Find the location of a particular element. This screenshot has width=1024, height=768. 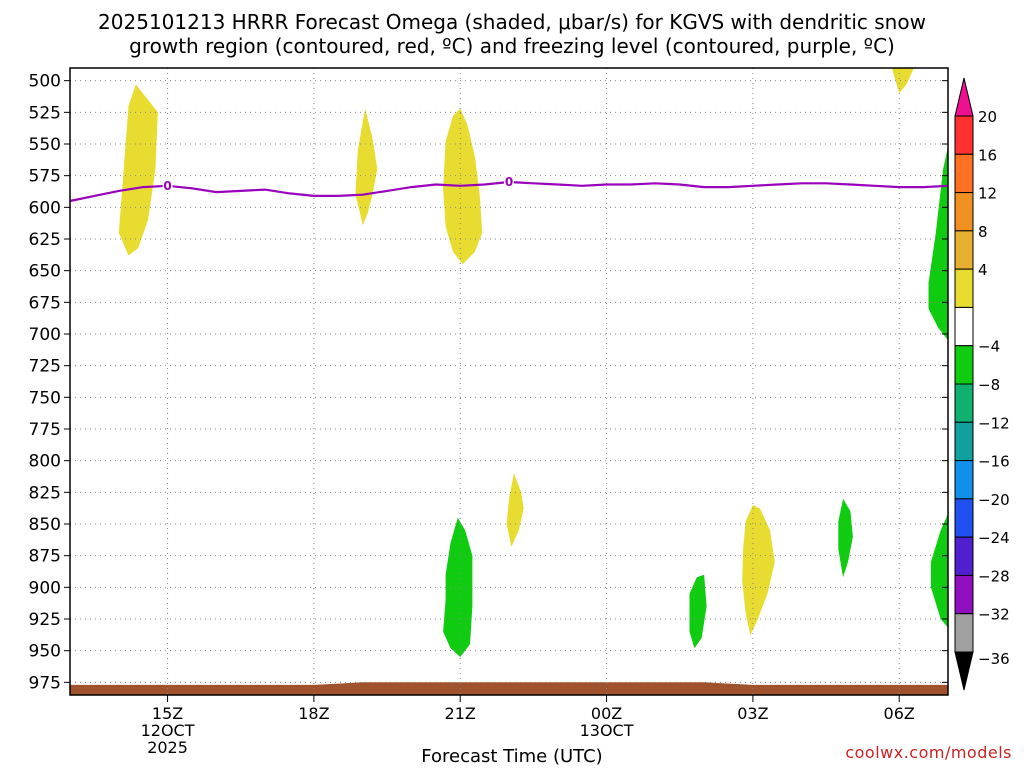

colorbar-label-1: 20 is located at coordinates (987, 117).